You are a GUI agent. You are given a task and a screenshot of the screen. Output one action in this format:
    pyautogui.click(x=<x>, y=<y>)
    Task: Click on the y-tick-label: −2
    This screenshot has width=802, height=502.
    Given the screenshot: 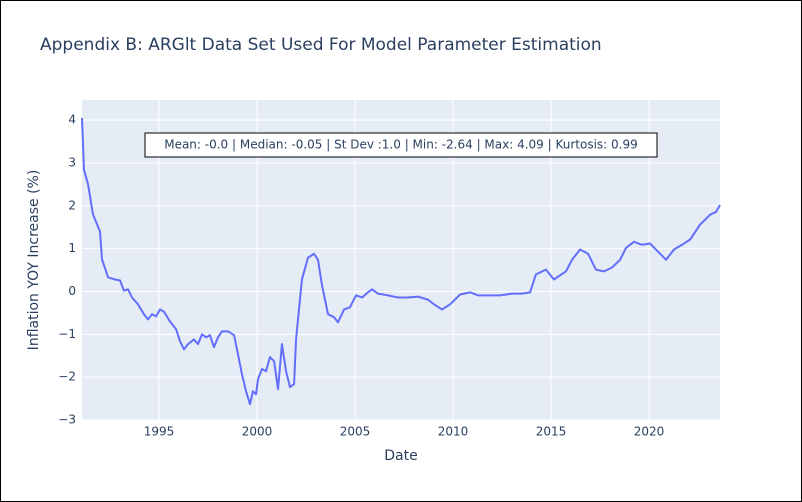 What is the action you would take?
    pyautogui.click(x=67, y=377)
    